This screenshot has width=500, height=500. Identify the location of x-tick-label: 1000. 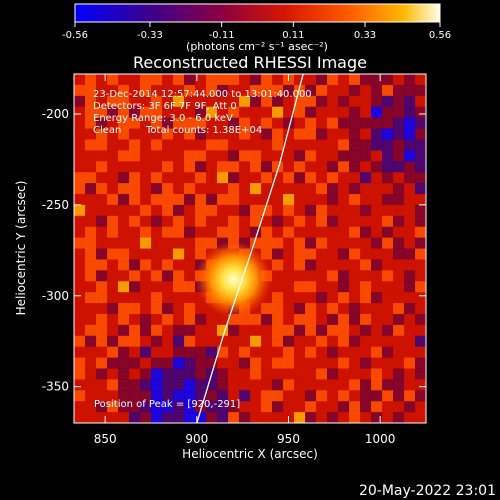
(380, 439).